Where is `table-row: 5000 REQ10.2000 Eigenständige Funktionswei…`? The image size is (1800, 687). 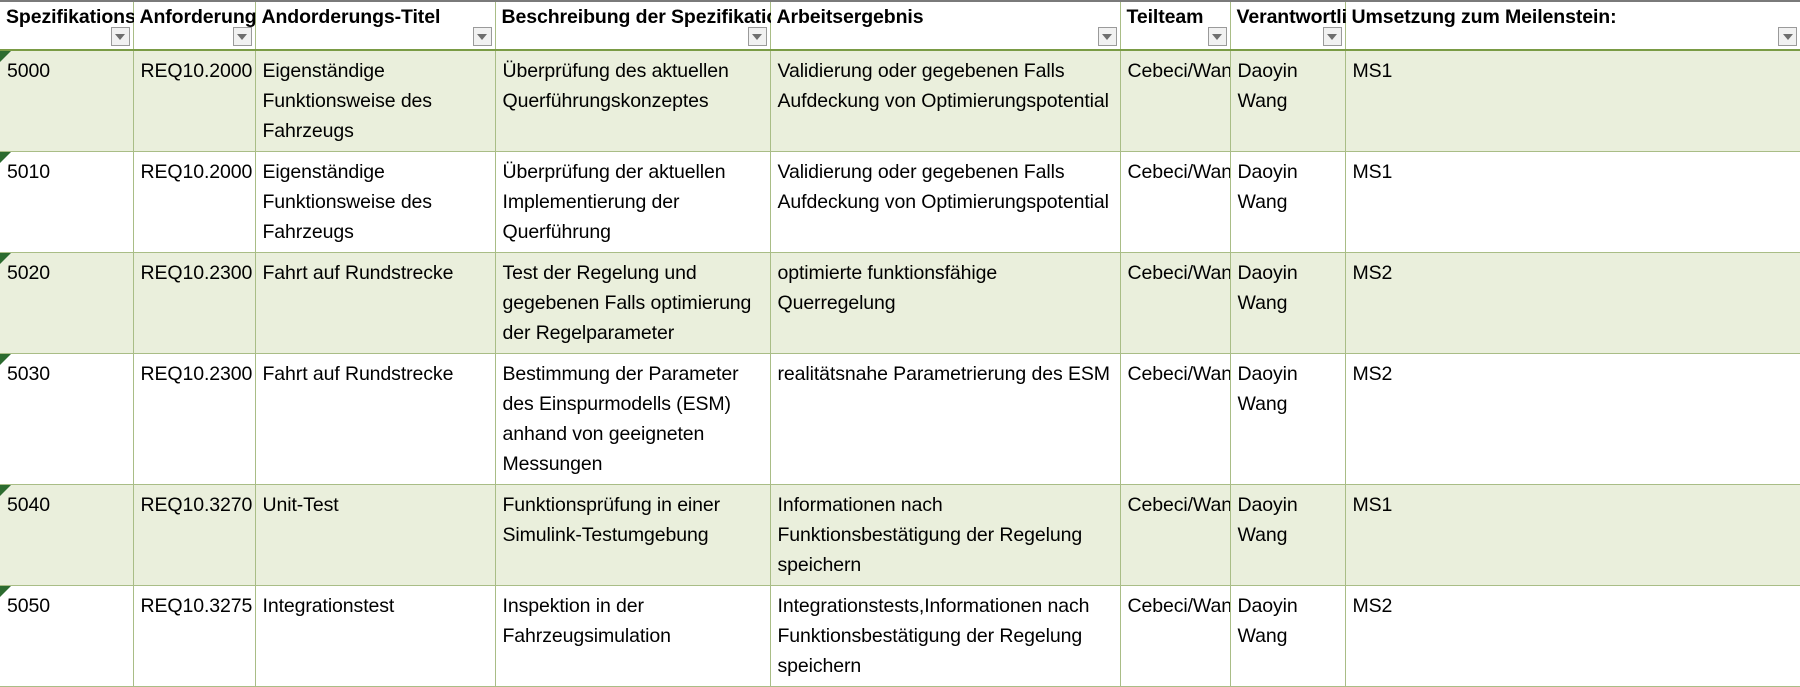 table-row: 5000 REQ10.2000 Eigenständige Funktionswei… is located at coordinates (900, 101).